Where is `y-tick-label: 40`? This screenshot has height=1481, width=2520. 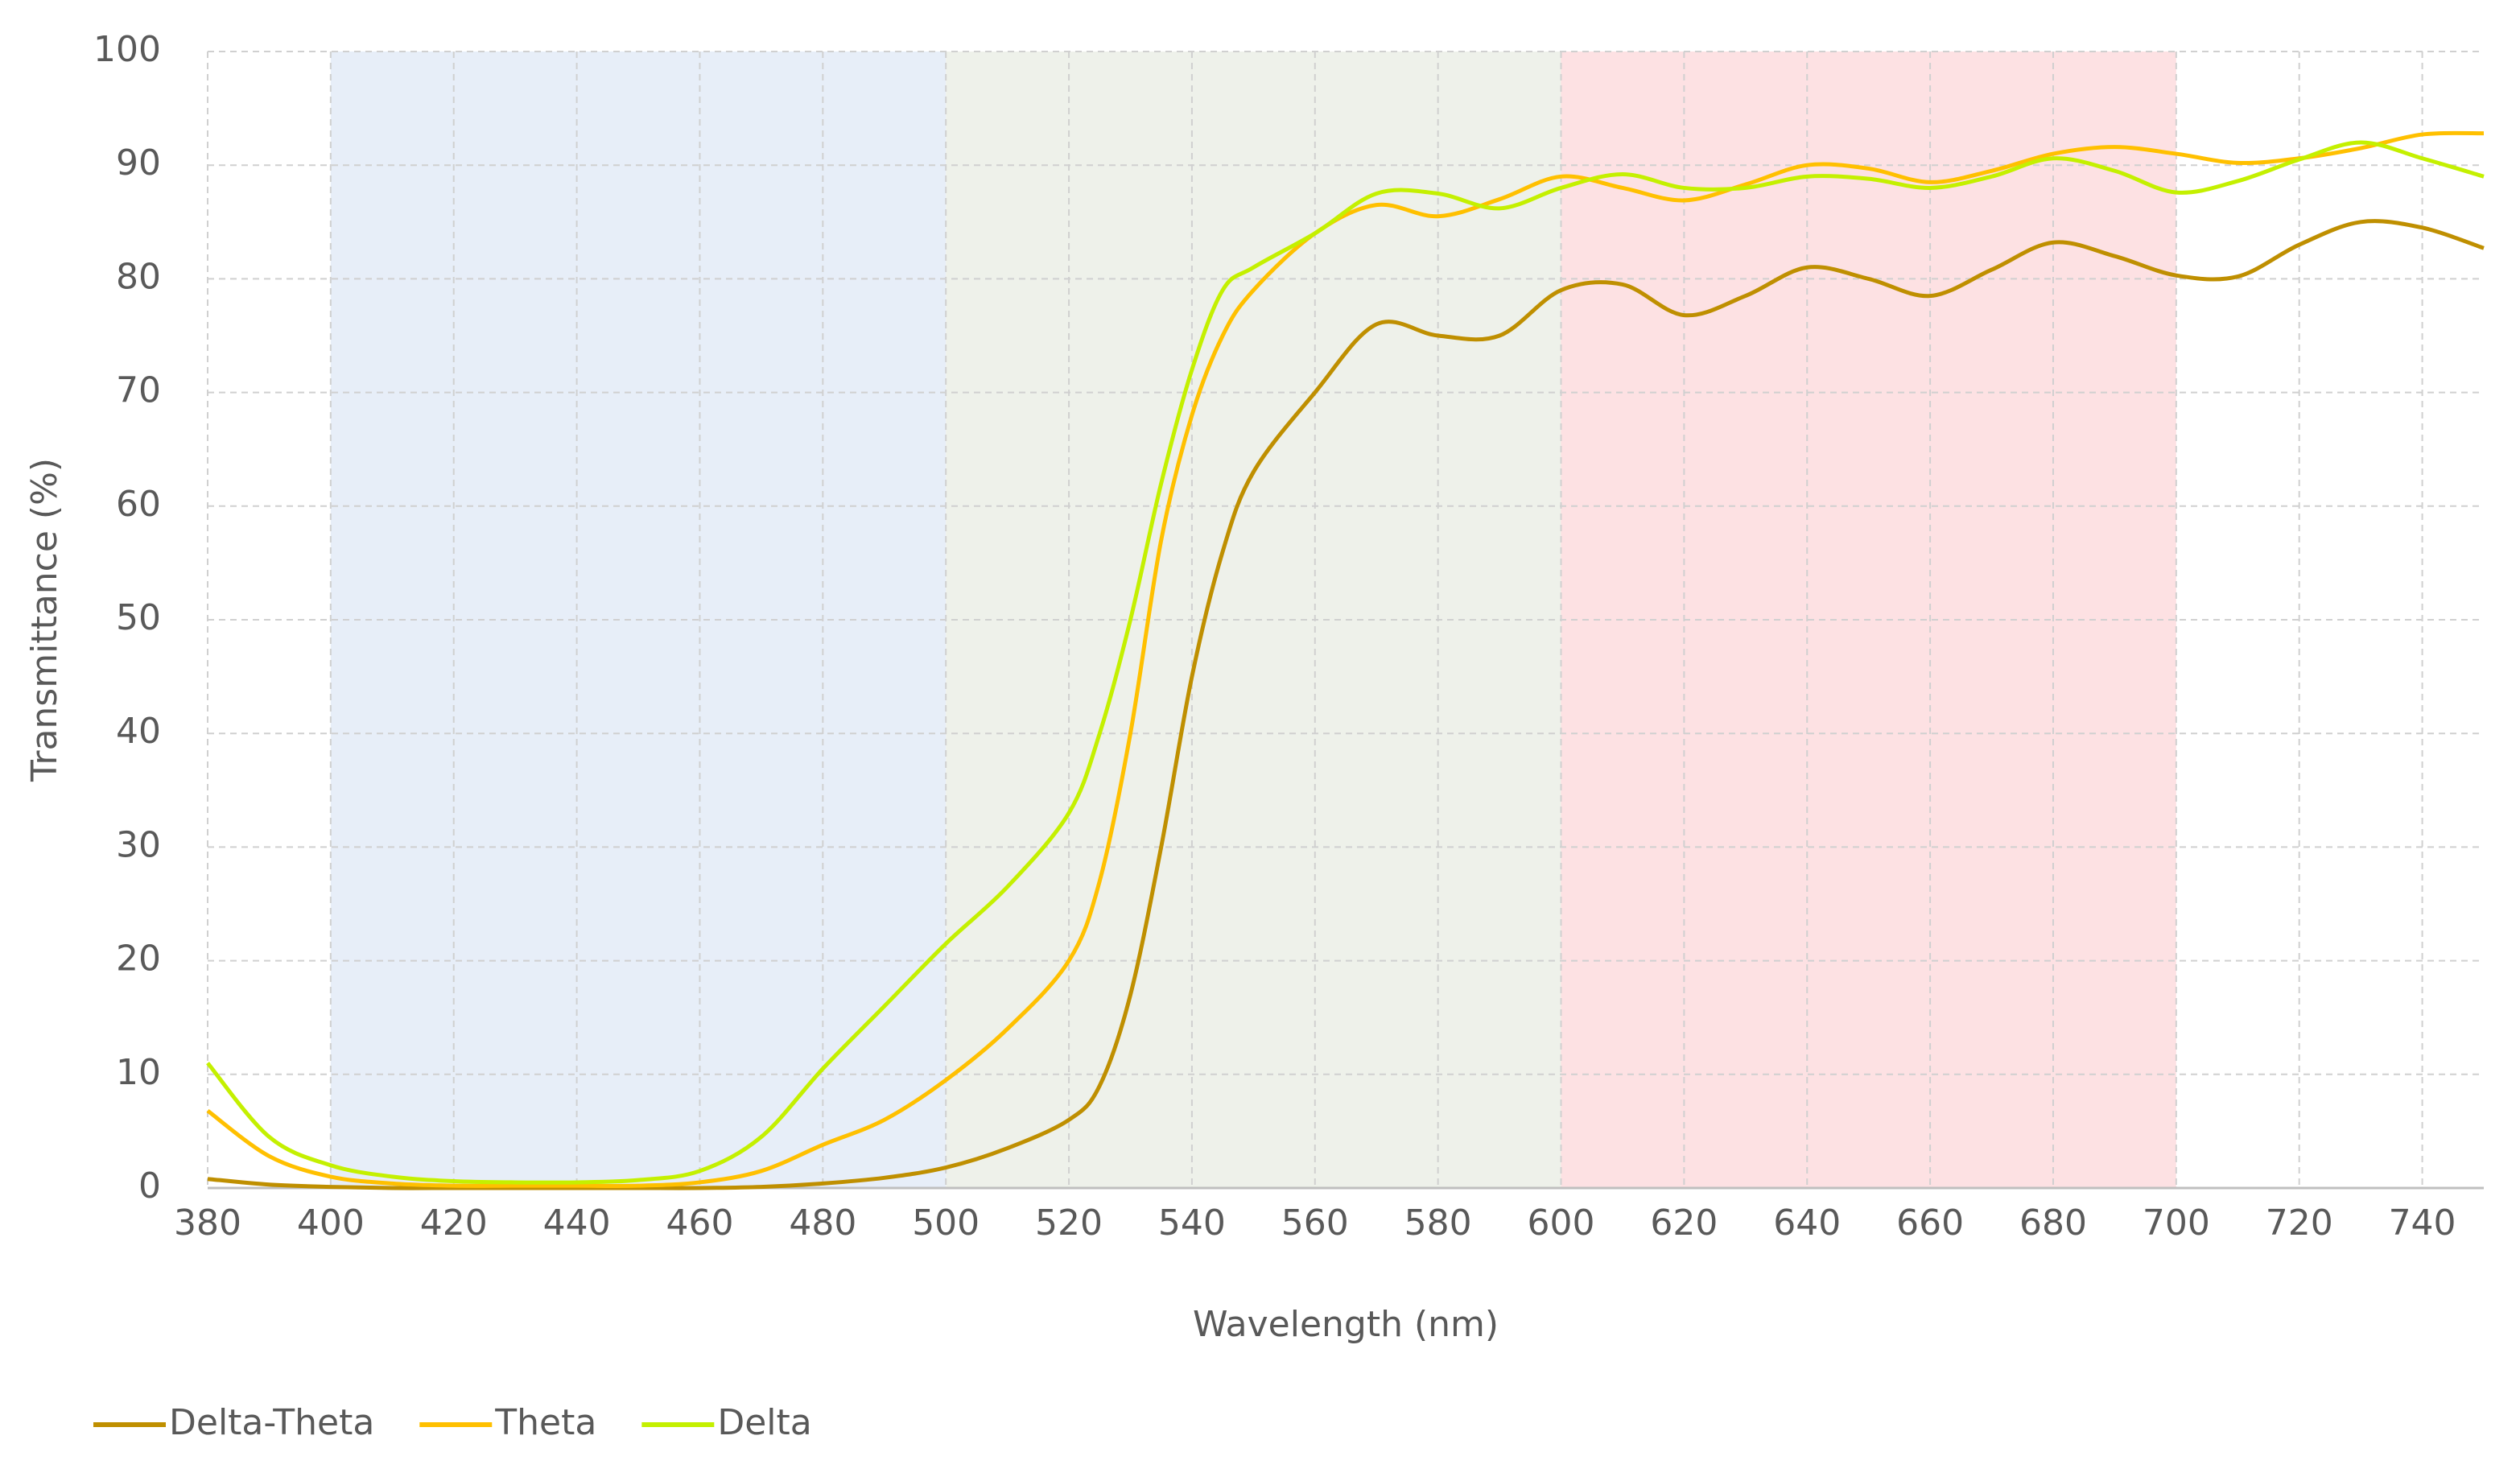 y-tick-label: 40 is located at coordinates (138, 731).